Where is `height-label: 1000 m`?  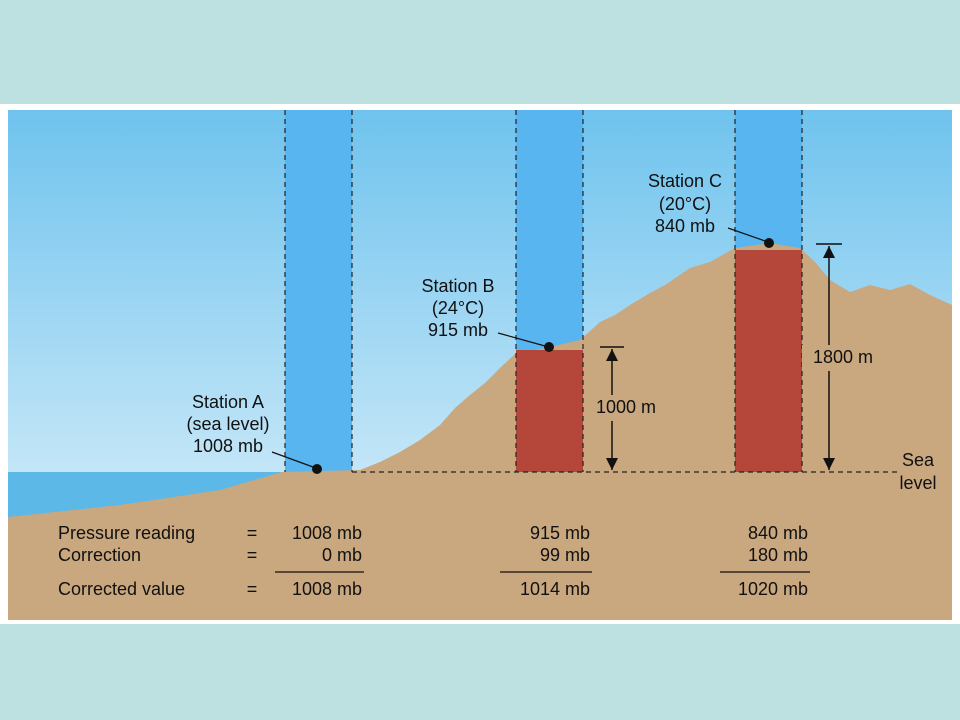 height-label: 1000 m is located at coordinates (626, 407).